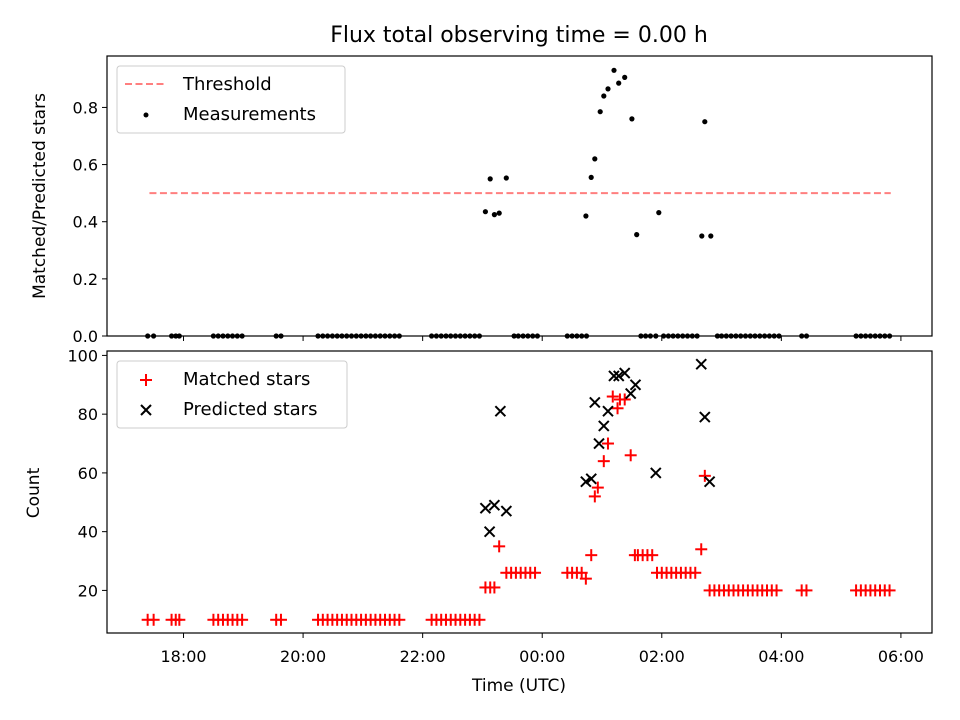 The image size is (960, 720). I want to click on legend-predicted-label: Predicted stars, so click(250, 409).